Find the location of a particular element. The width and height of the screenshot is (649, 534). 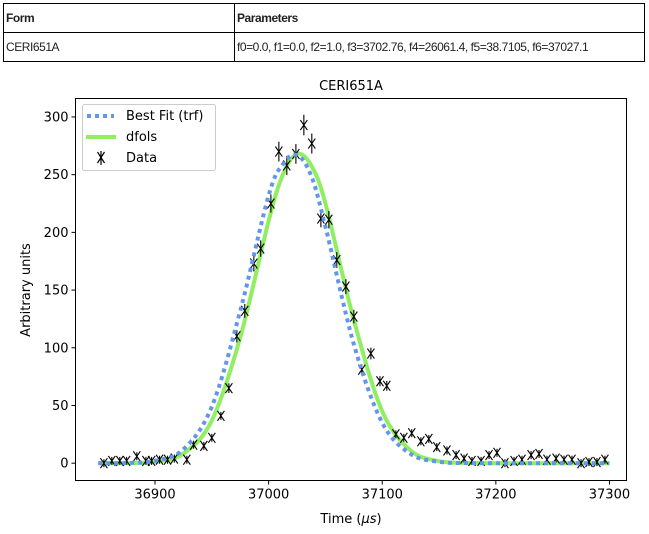

x-tick-label: 37300 is located at coordinates (609, 495).